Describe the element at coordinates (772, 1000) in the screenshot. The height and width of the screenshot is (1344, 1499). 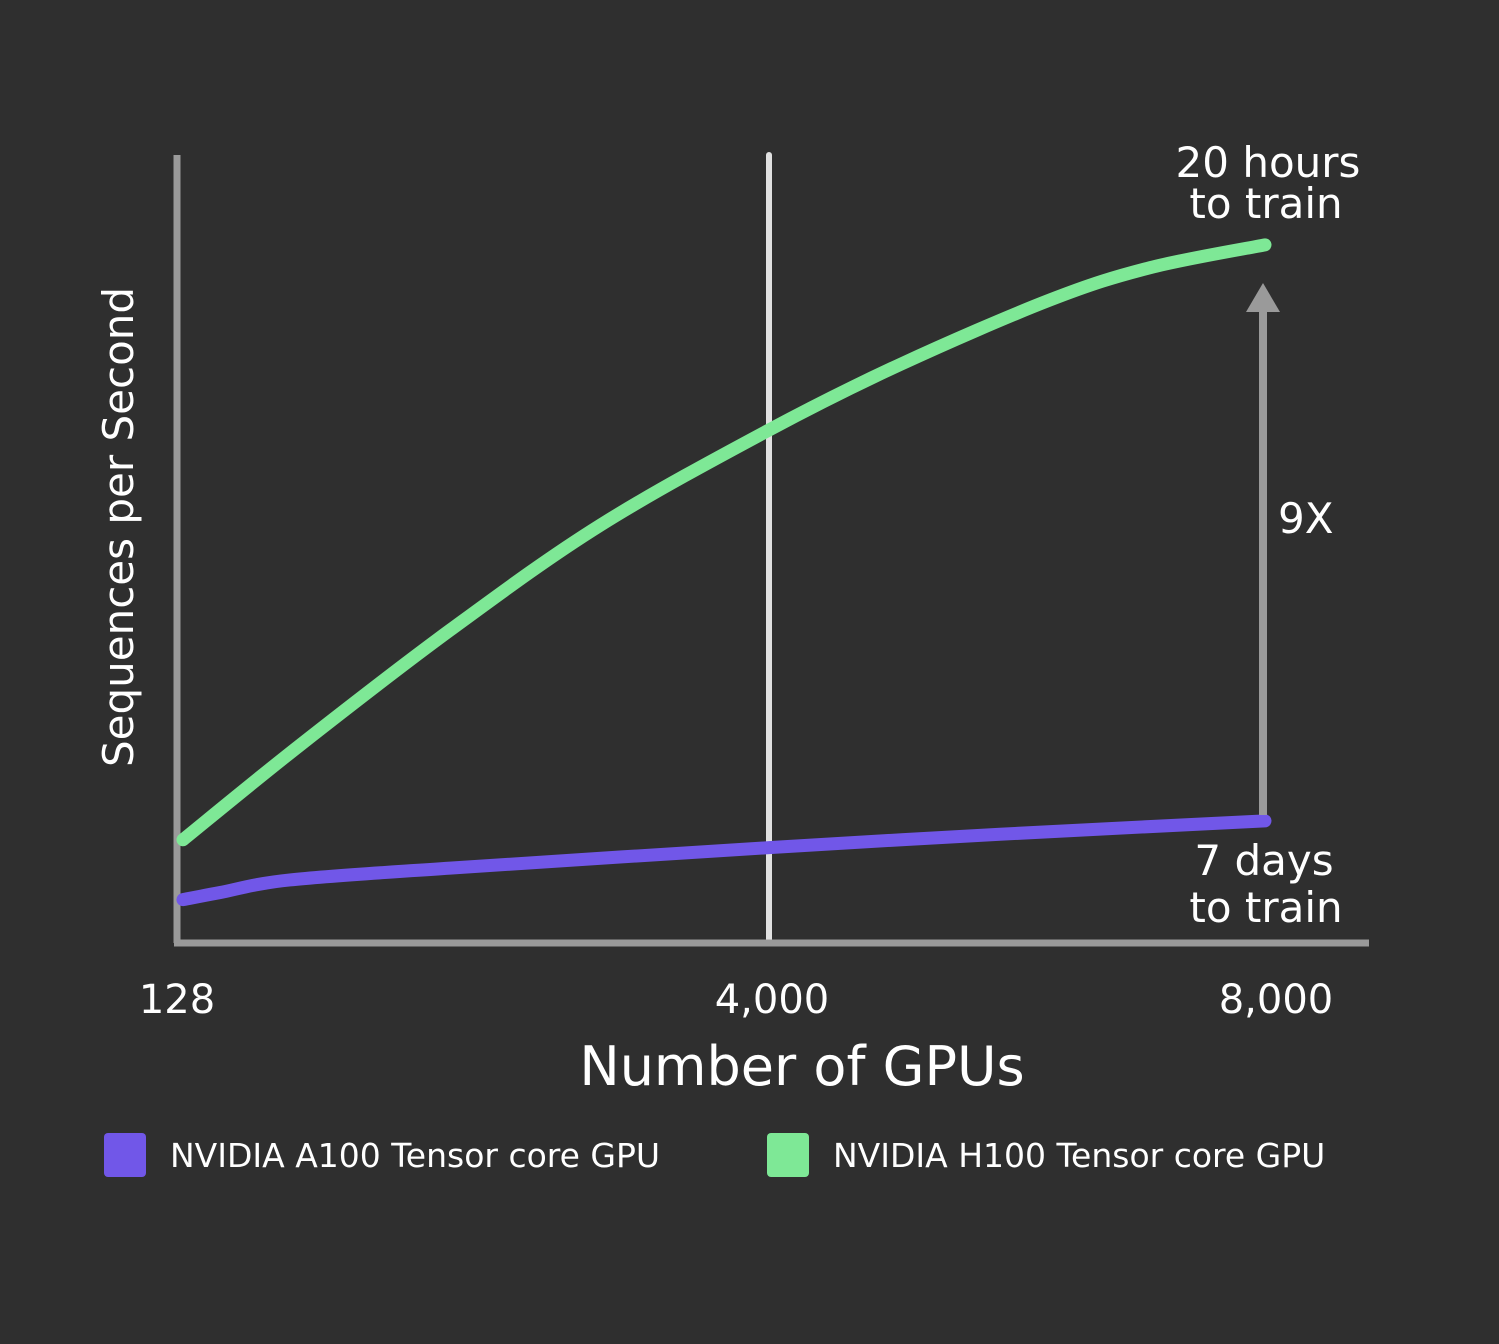
I see `x-tick-label-4000: 4,000` at that location.